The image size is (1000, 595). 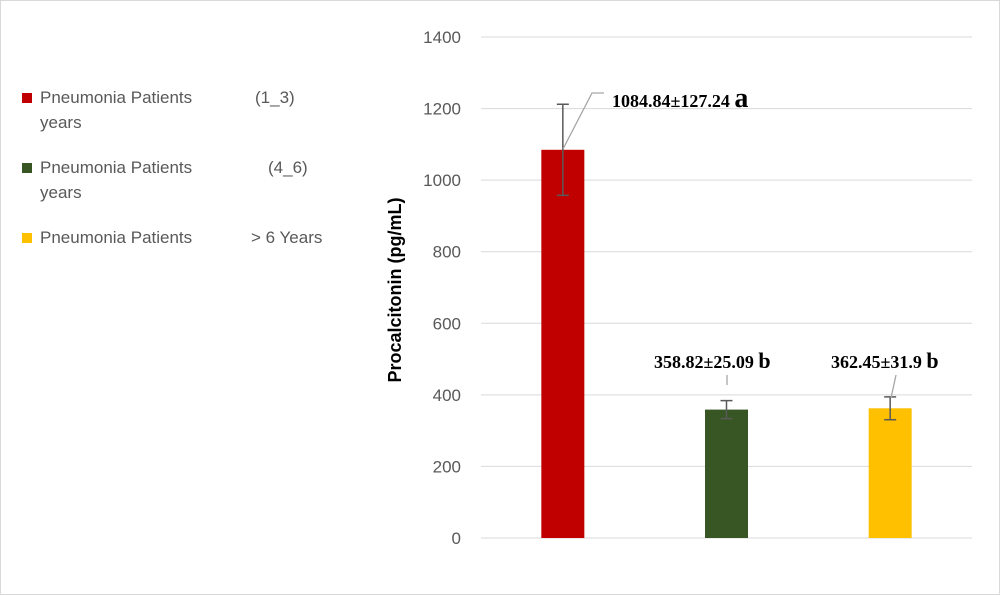 I want to click on y-axis-label: Procalcitonin (pg/mL), so click(x=395, y=289).